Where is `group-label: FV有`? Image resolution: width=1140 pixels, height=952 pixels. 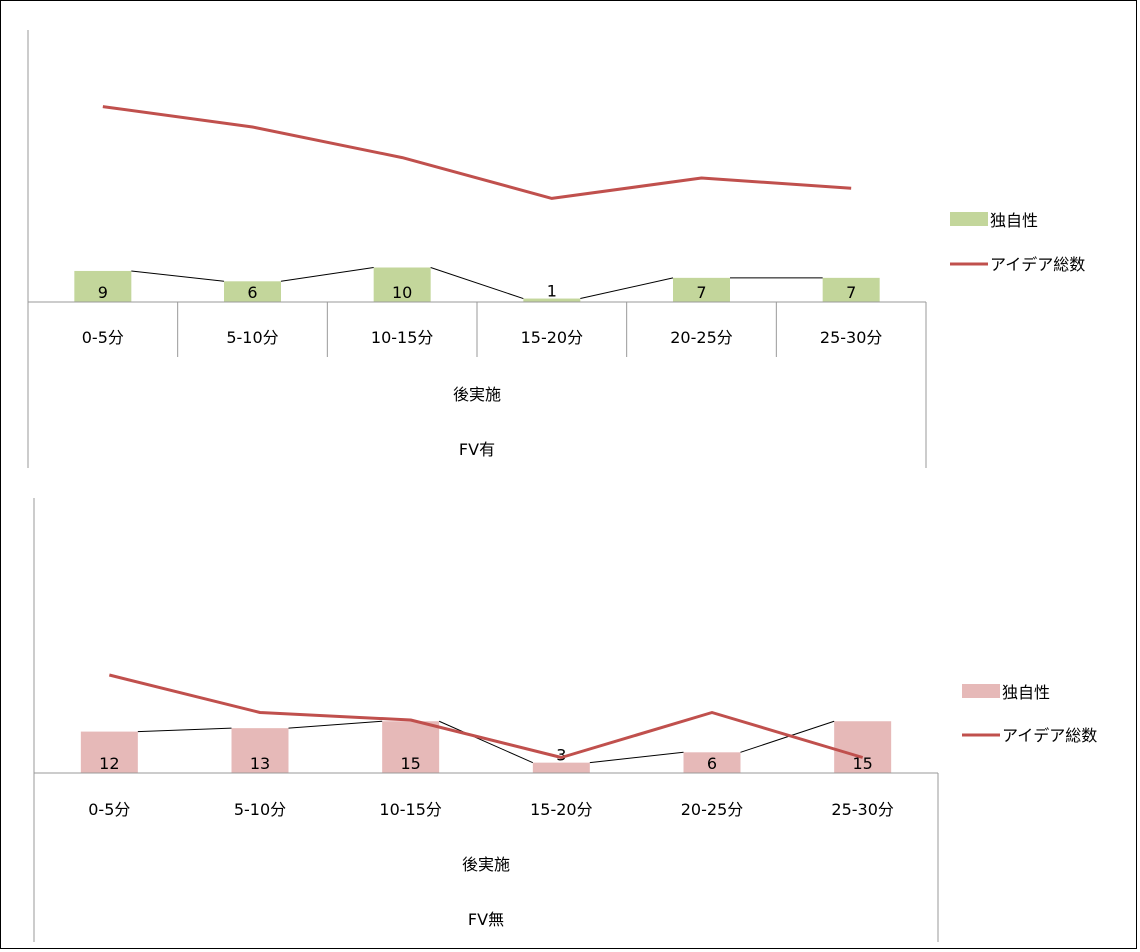
group-label: FV有 is located at coordinates (477, 449).